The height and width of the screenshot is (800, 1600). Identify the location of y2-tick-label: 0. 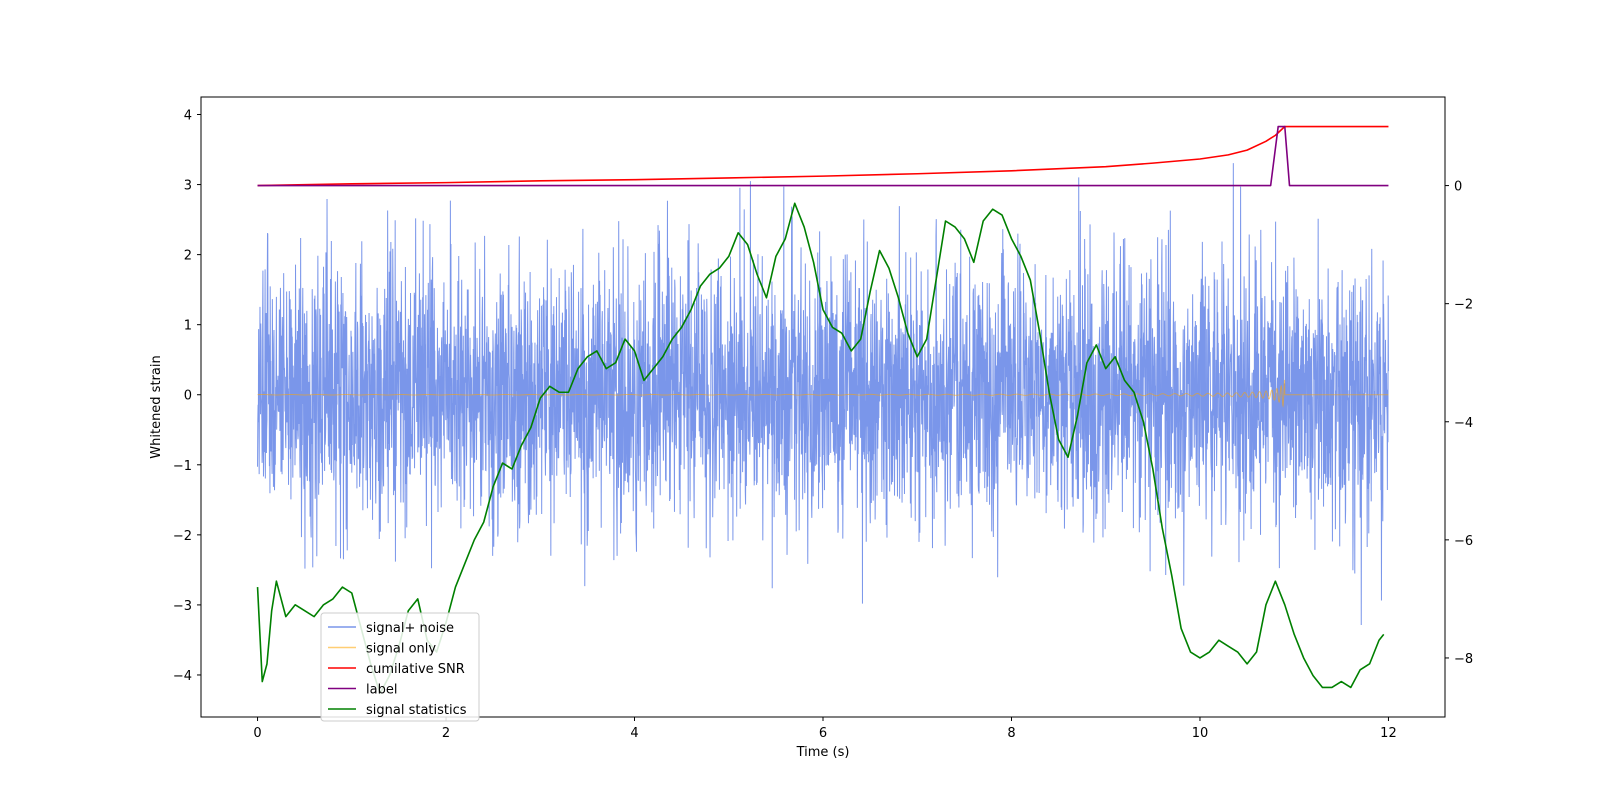
(1458, 187).